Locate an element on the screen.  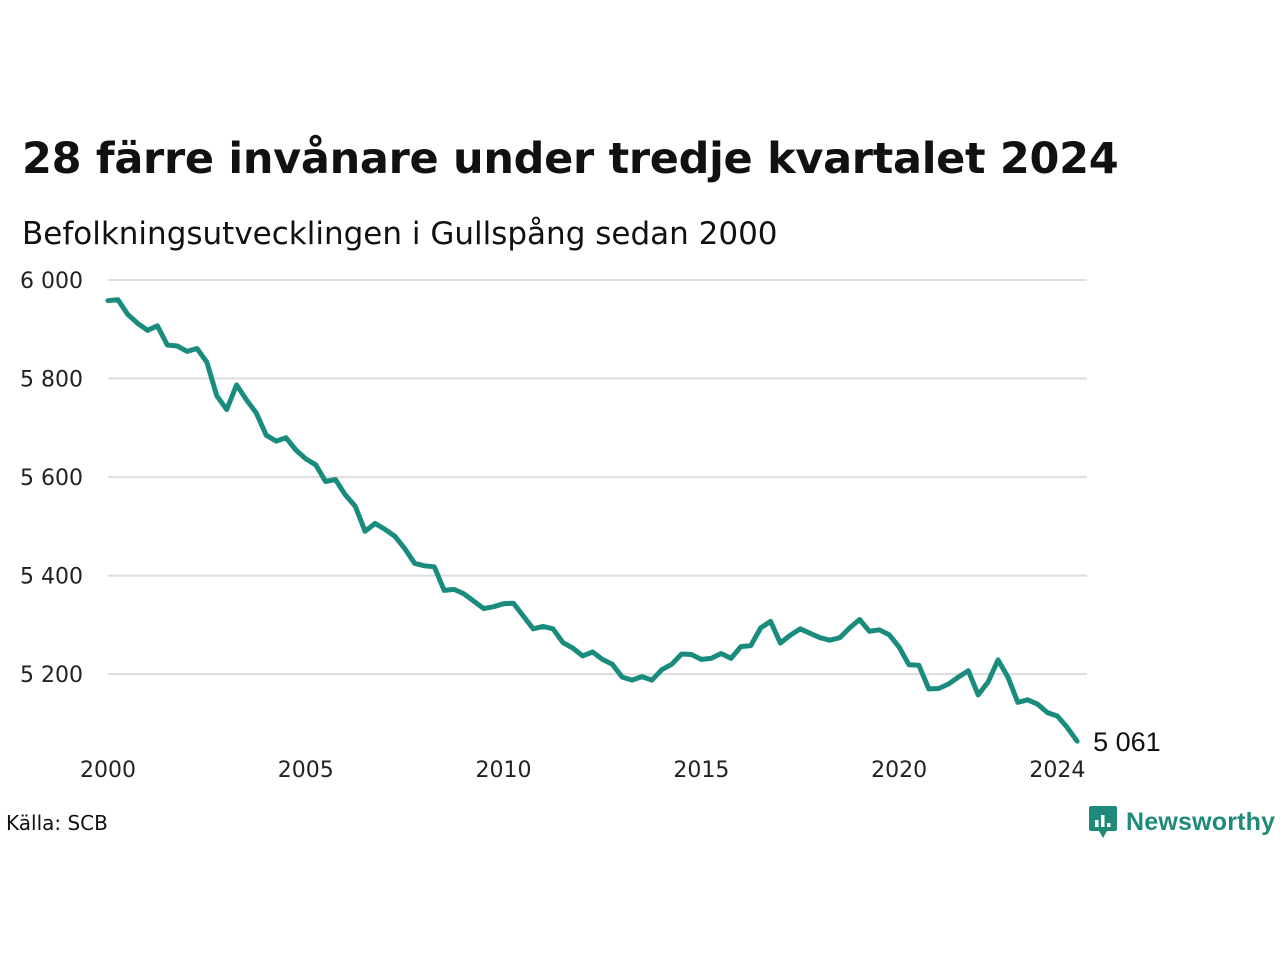
x-tick-label: 2010 is located at coordinates (504, 770).